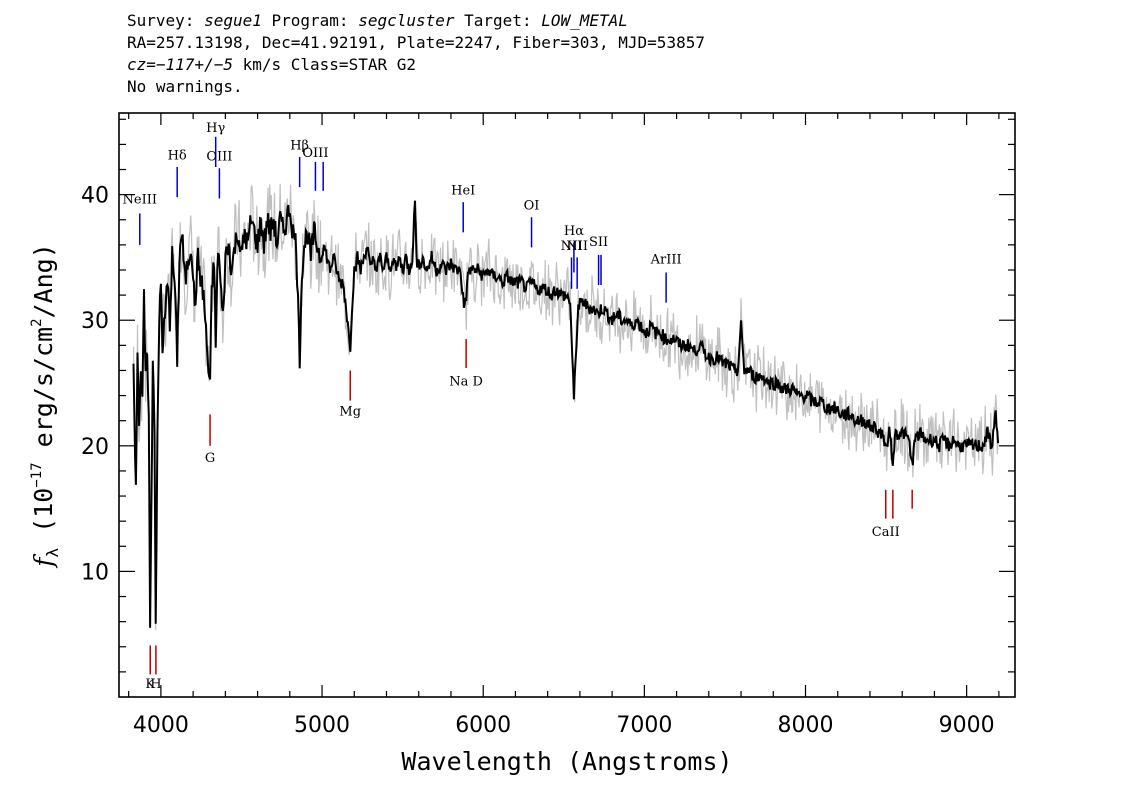 The width and height of the screenshot is (1134, 810). What do you see at coordinates (572, 246) in the screenshot?
I see `emission-line-label-9: NII` at bounding box center [572, 246].